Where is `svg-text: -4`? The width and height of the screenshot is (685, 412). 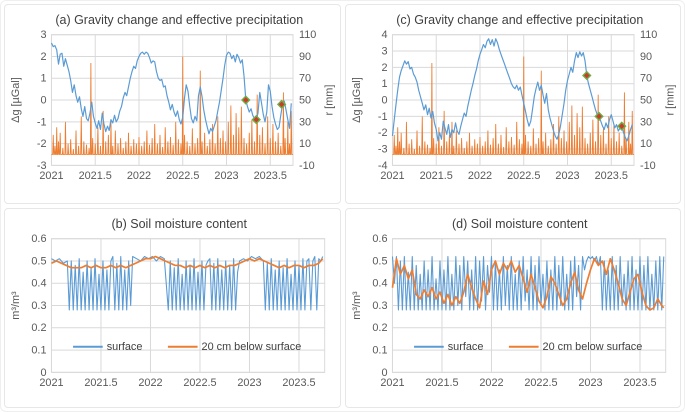
svg-text: -4 is located at coordinates (382, 166).